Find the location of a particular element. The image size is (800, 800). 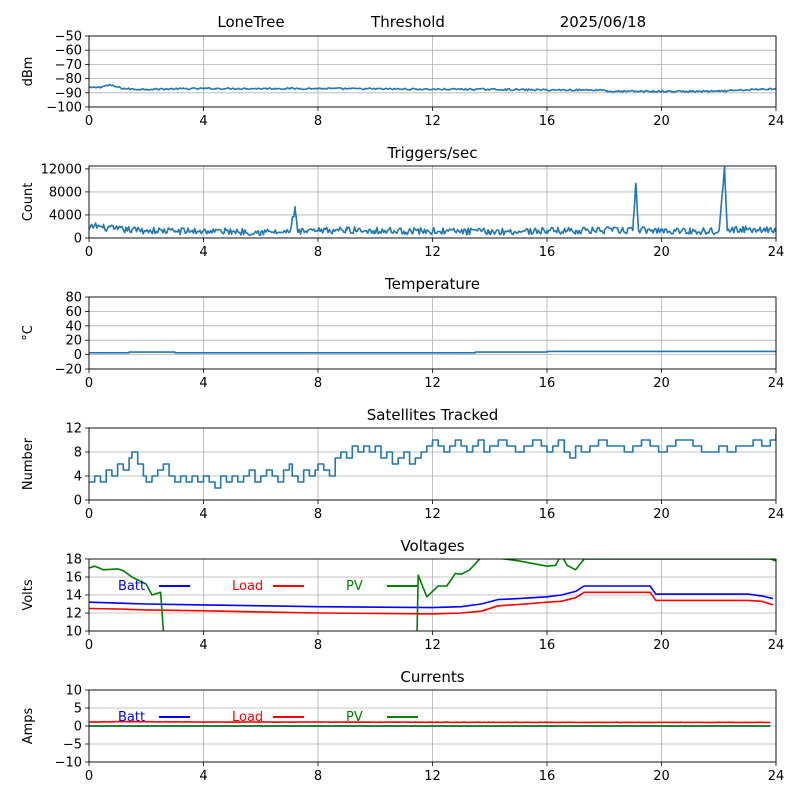

y-axis-label: dBm is located at coordinates (28, 72).